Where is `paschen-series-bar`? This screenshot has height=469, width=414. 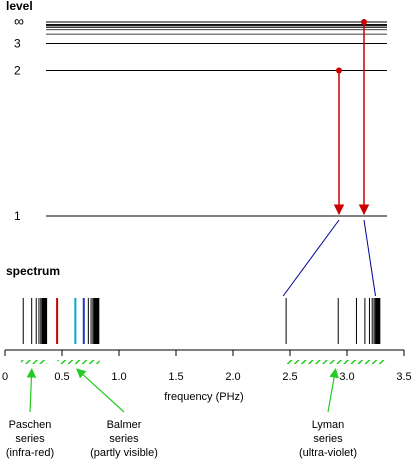 paschen-series-bar is located at coordinates (34, 362).